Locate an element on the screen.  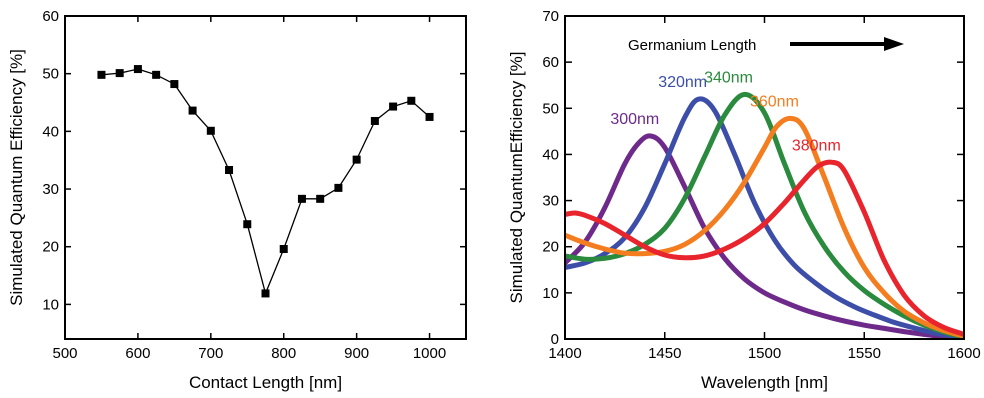
germanium-arrow-head is located at coordinates (894, 44).